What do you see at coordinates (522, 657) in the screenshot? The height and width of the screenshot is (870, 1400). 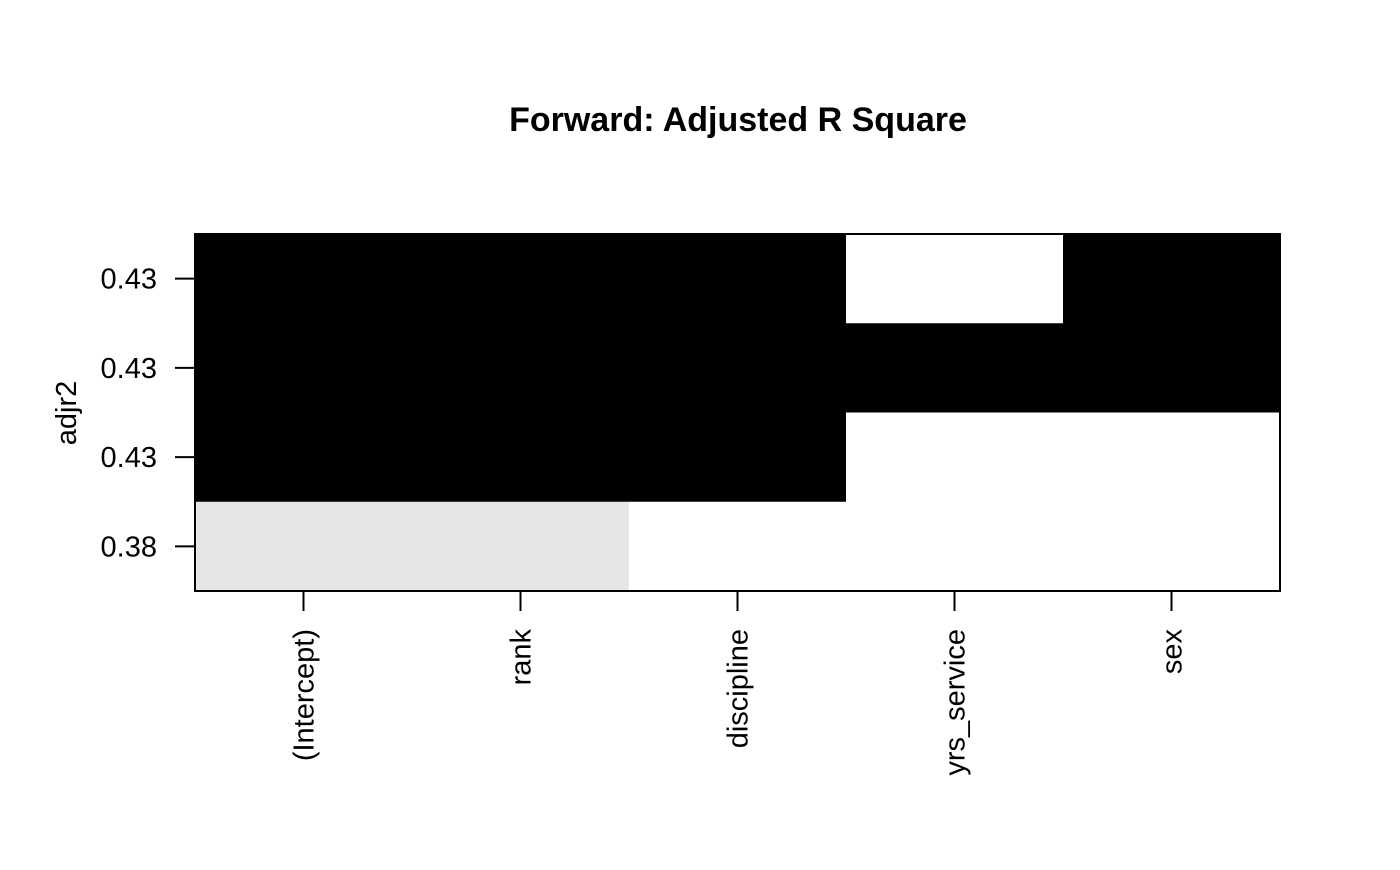 I see `x-tick-label: rank` at bounding box center [522, 657].